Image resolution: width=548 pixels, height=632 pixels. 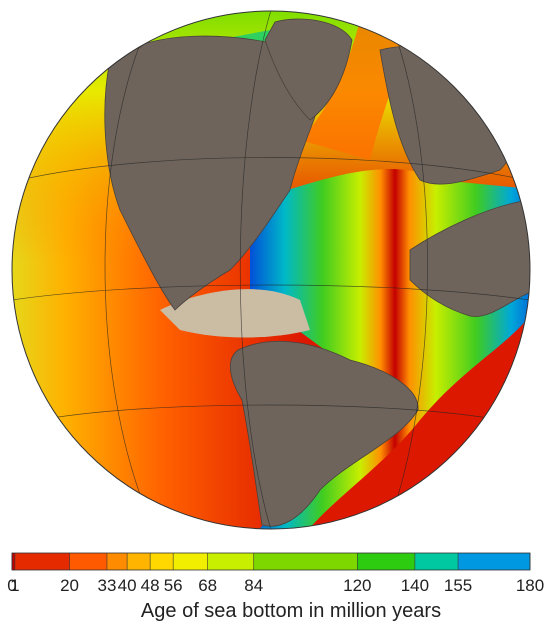 What do you see at coordinates (291, 611) in the screenshot?
I see `colorbar-label: Age of sea bottom in million years` at bounding box center [291, 611].